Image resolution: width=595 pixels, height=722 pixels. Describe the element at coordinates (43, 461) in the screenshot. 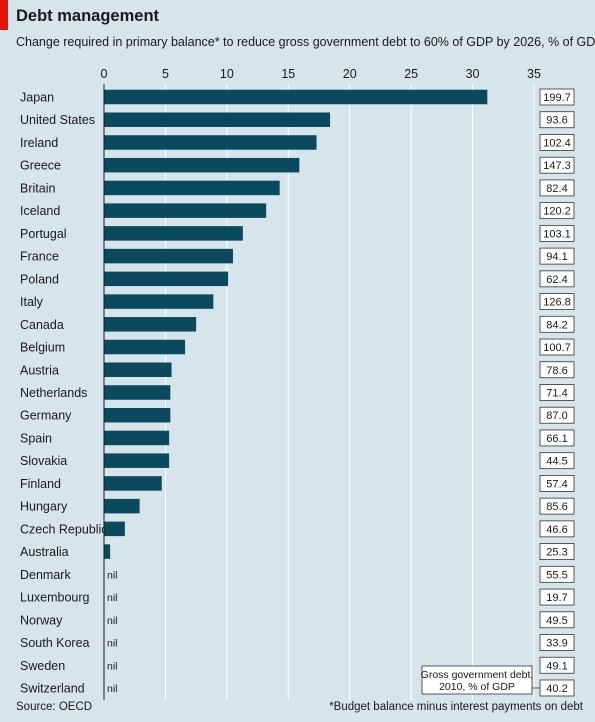

I see `category-label: Slovakia` at that location.